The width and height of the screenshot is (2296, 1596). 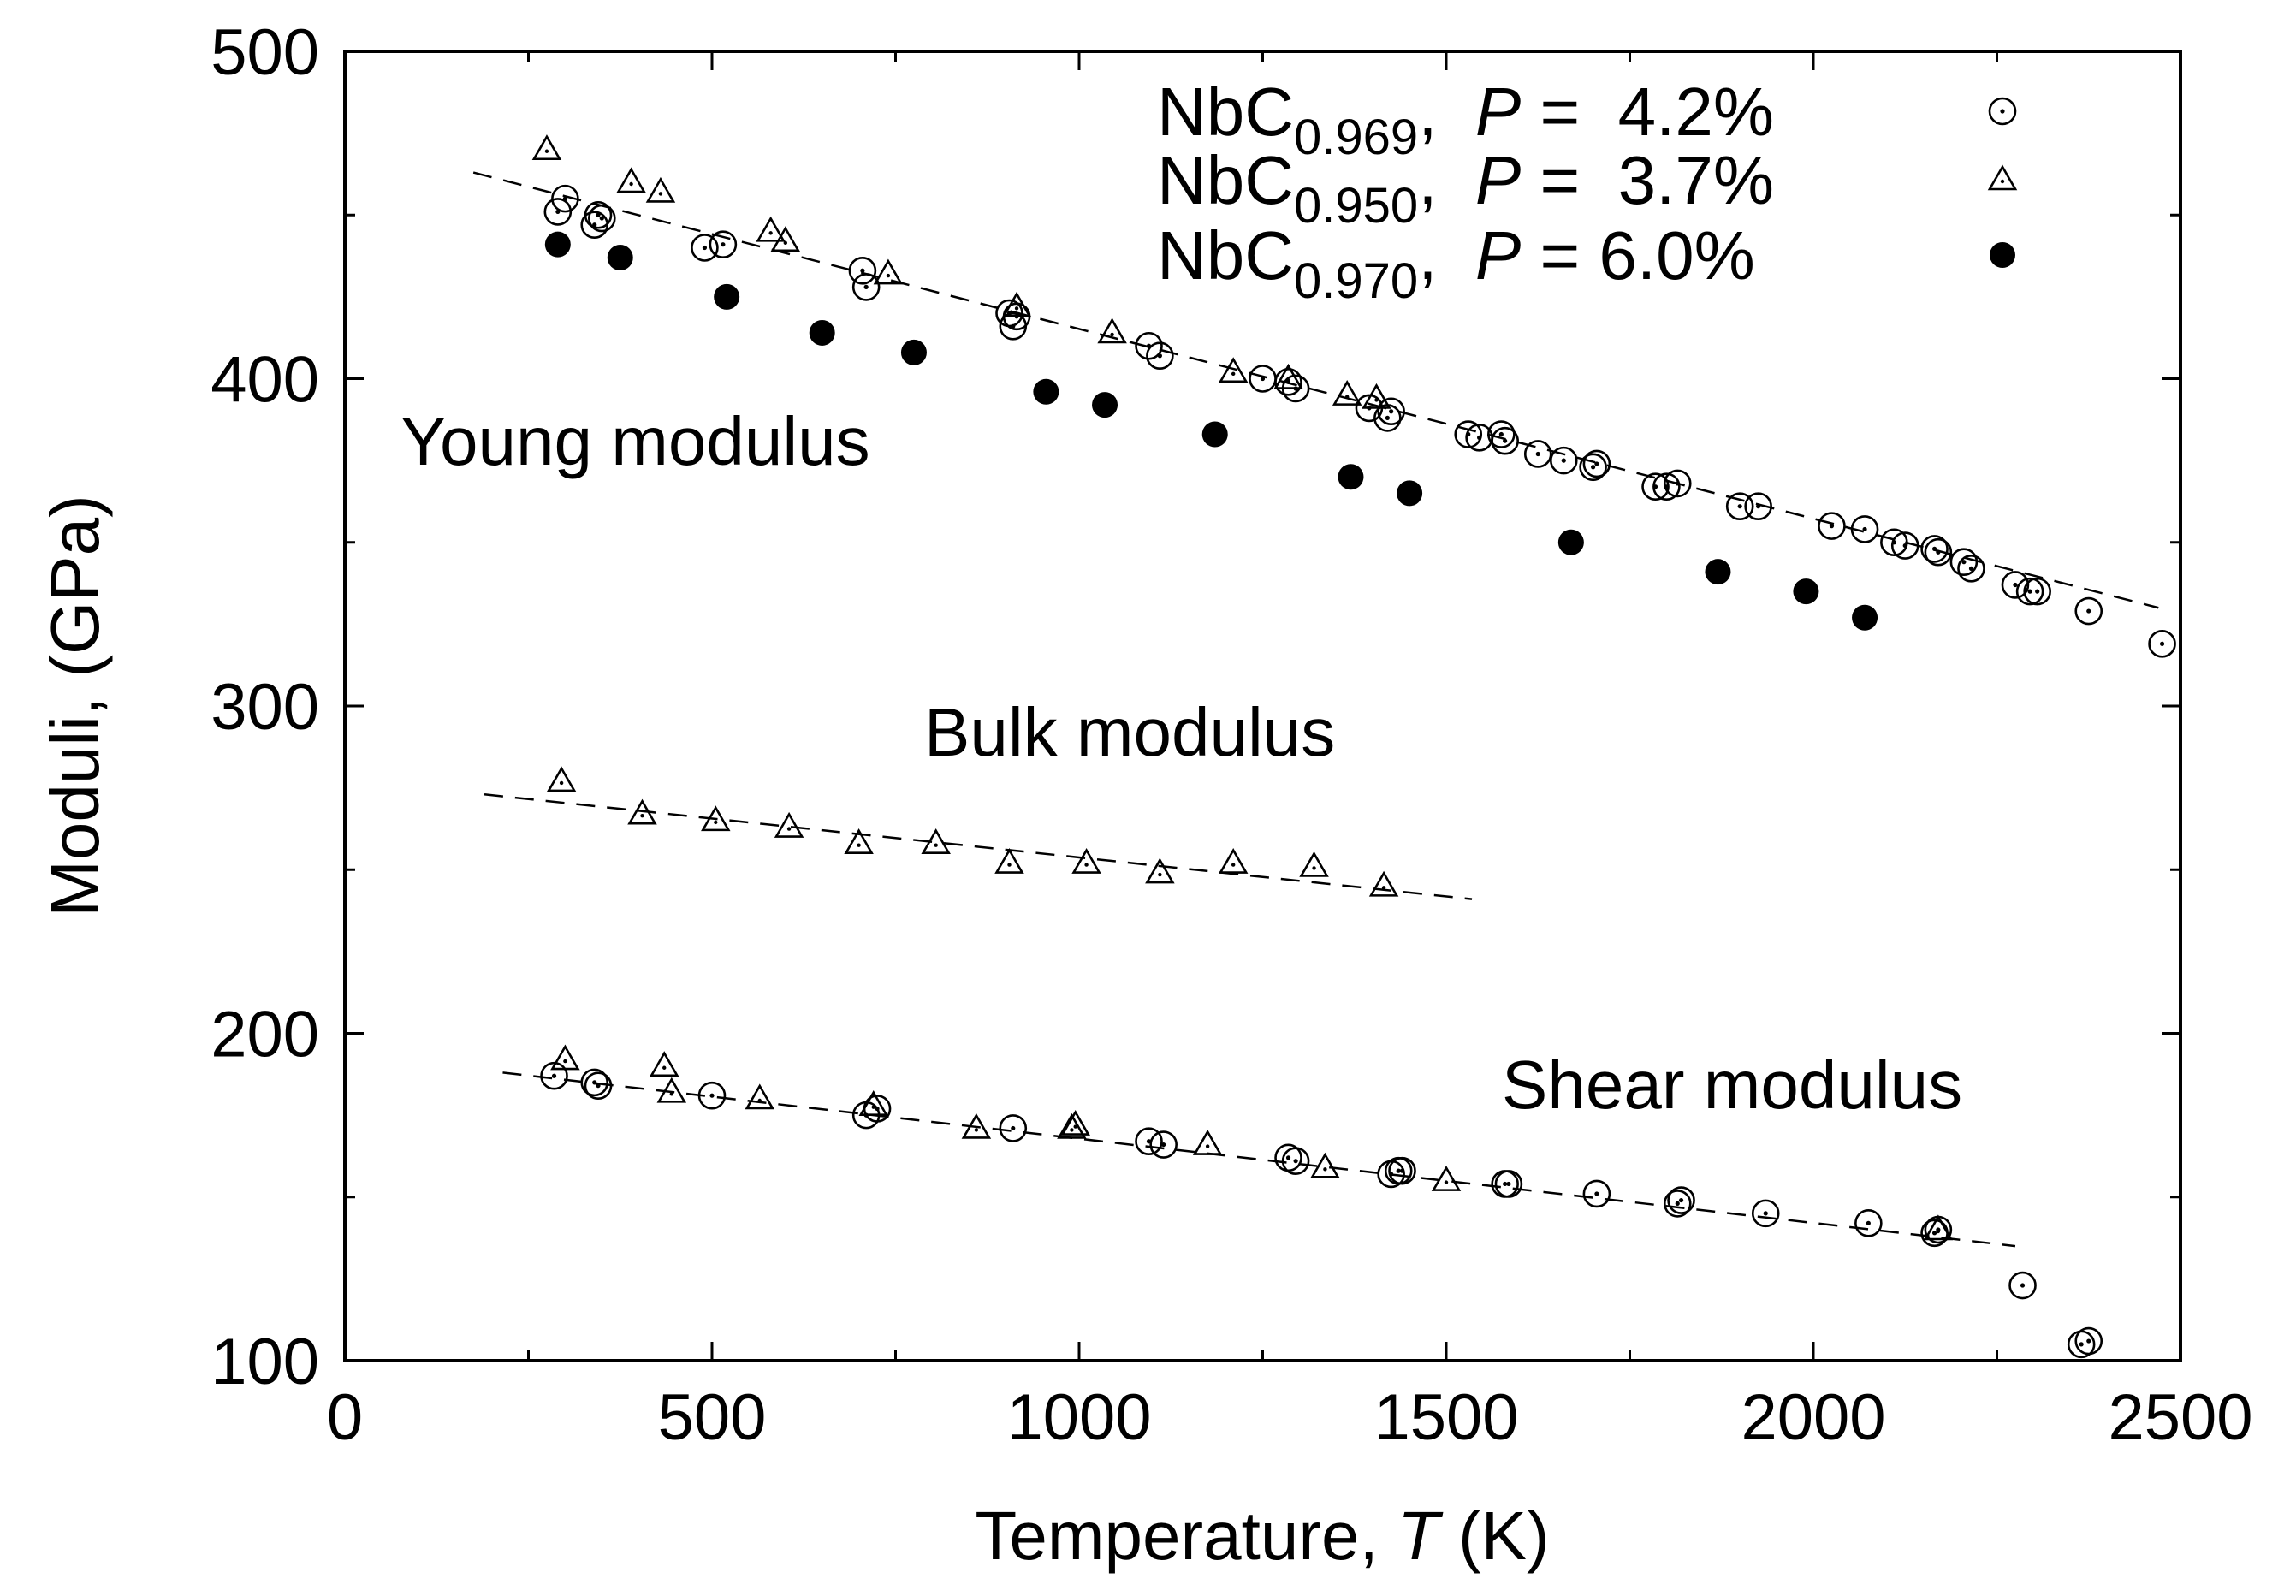 I want to click on x-tick-label: 500, so click(x=713, y=1417).